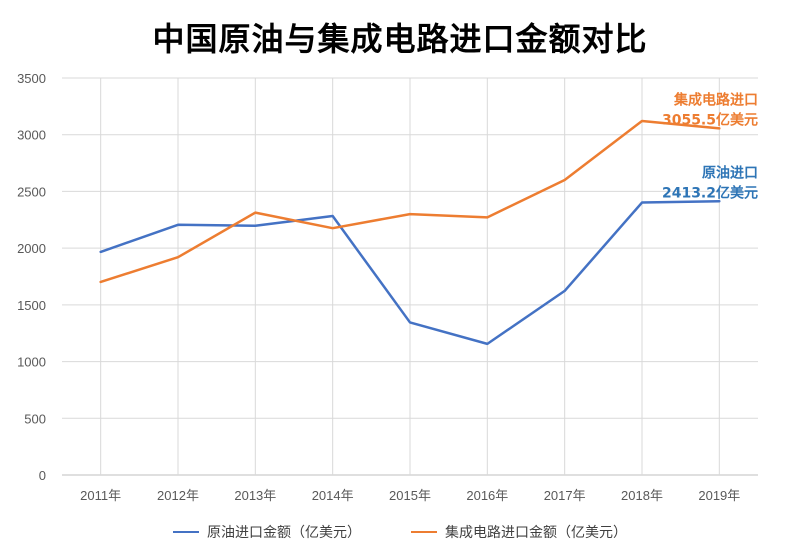 This screenshot has height=559, width=800. Describe the element at coordinates (719, 495) in the screenshot. I see `x-tick-label: 2019年` at that location.